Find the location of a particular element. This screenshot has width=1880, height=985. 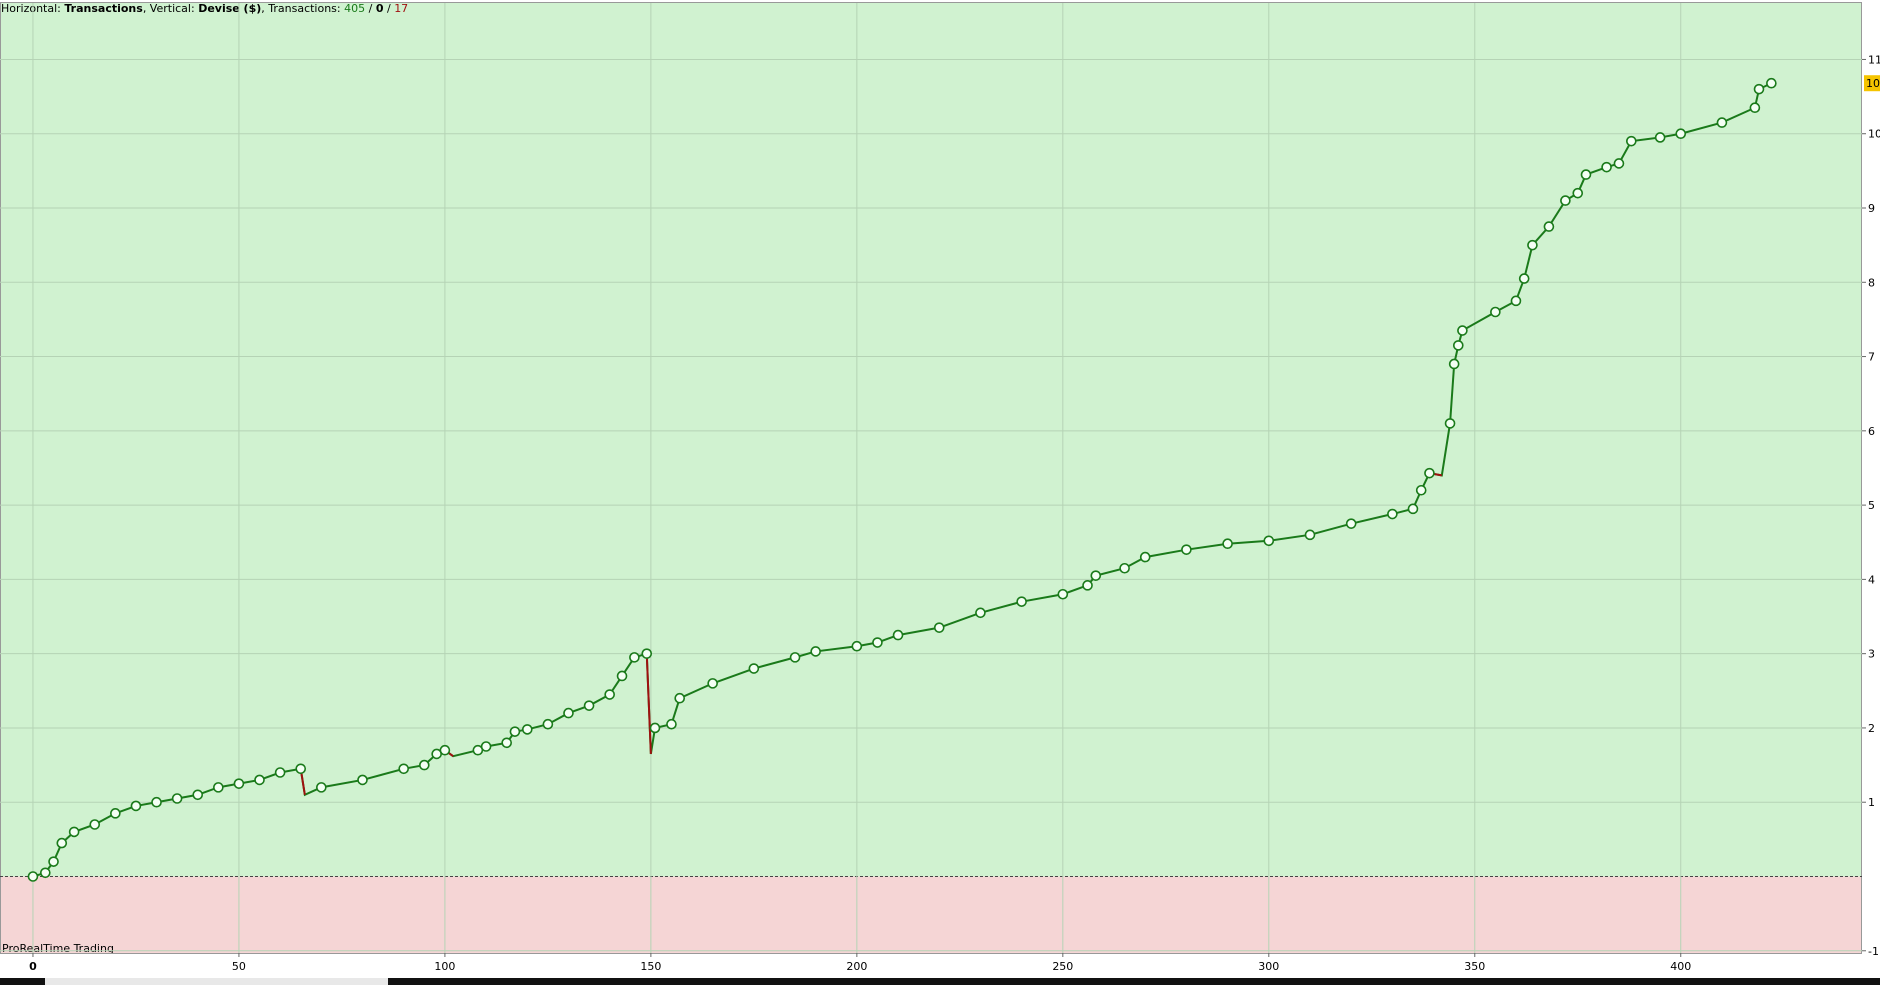

y-tick-label: 9 is located at coordinates (1871, 208).